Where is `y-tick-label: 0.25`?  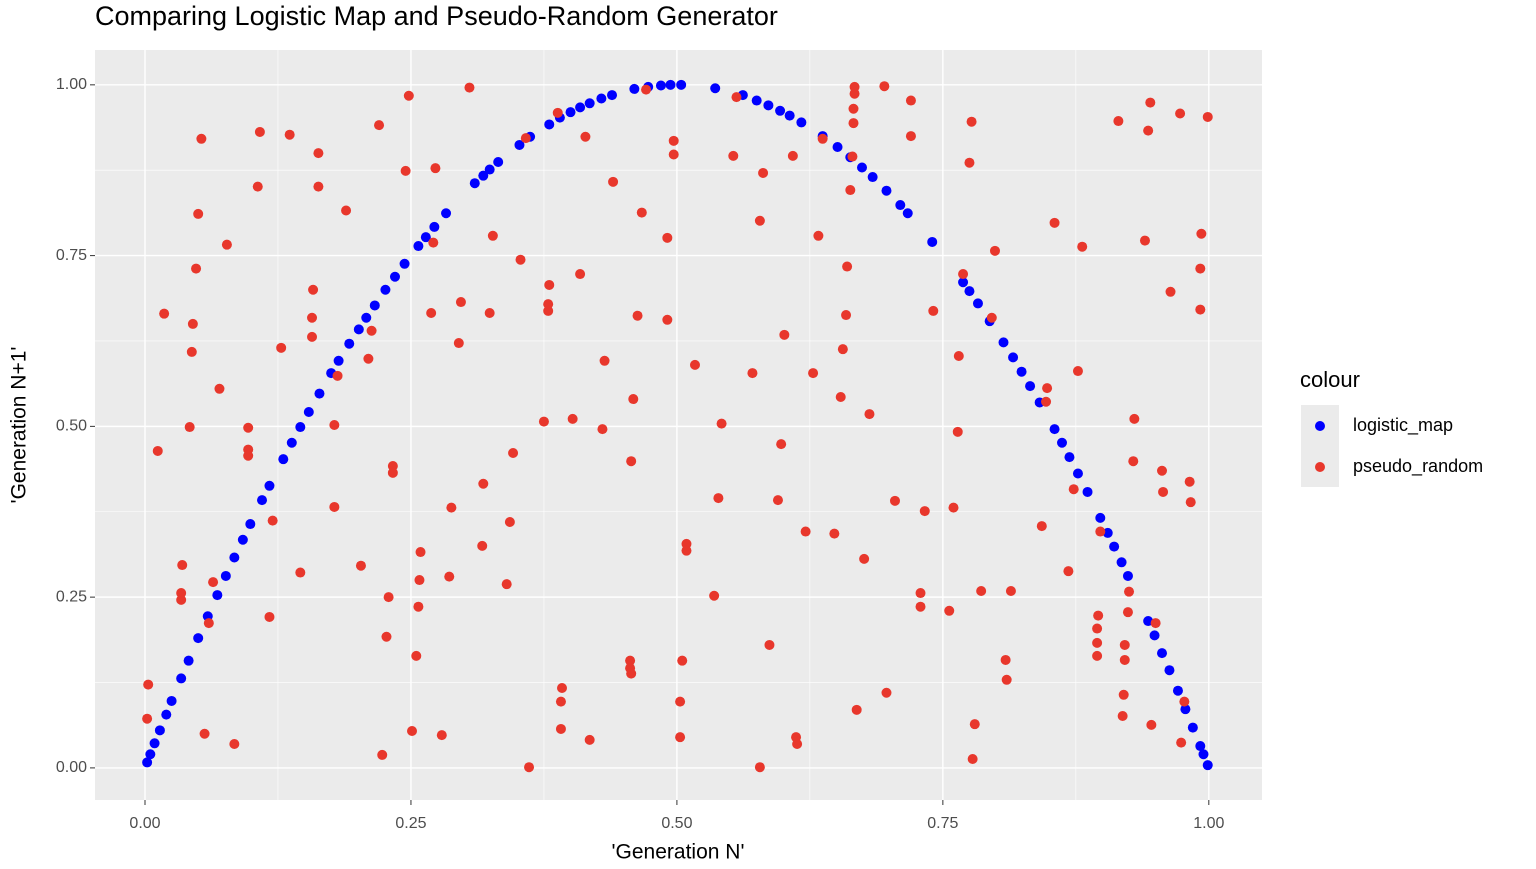 y-tick-label: 0.25 is located at coordinates (71, 596).